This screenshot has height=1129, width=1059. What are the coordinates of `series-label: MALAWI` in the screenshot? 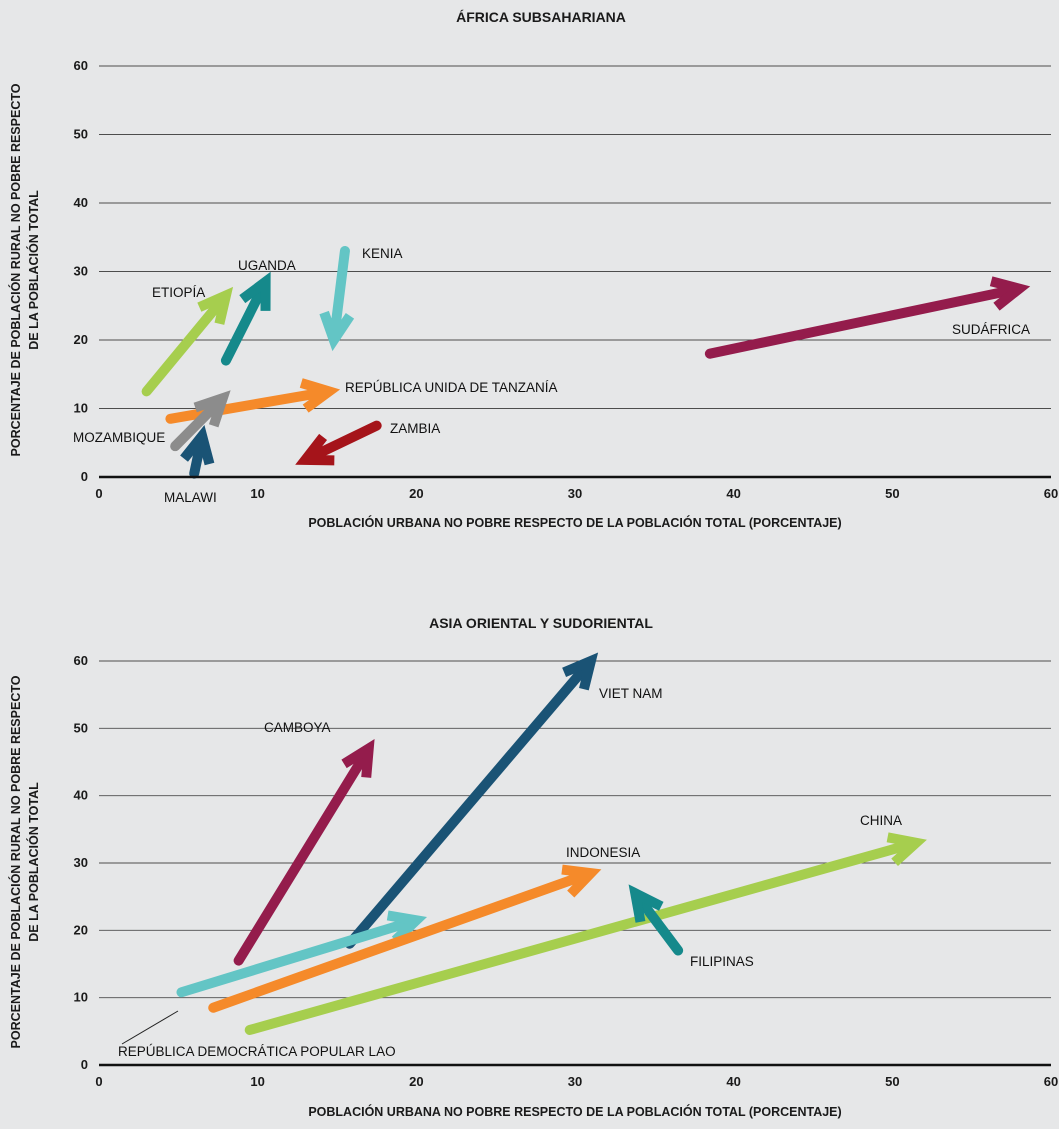 It's located at (190, 497).